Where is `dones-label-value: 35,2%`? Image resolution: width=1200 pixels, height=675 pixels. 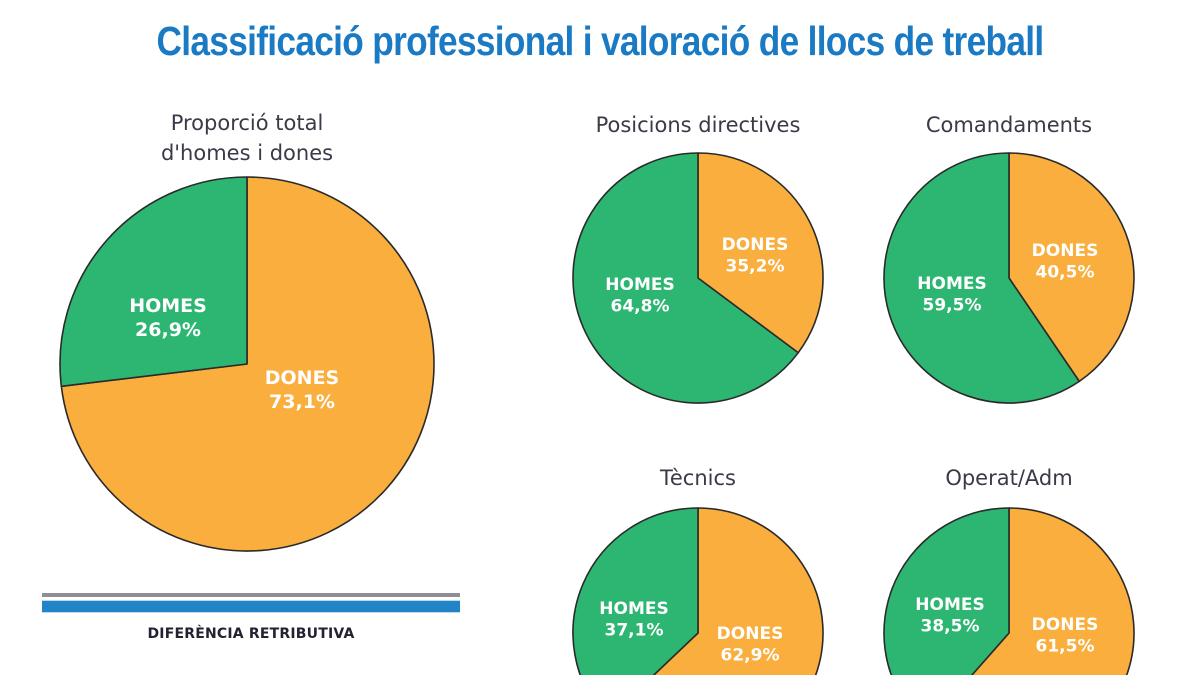
dones-label-value: 35,2% is located at coordinates (755, 266).